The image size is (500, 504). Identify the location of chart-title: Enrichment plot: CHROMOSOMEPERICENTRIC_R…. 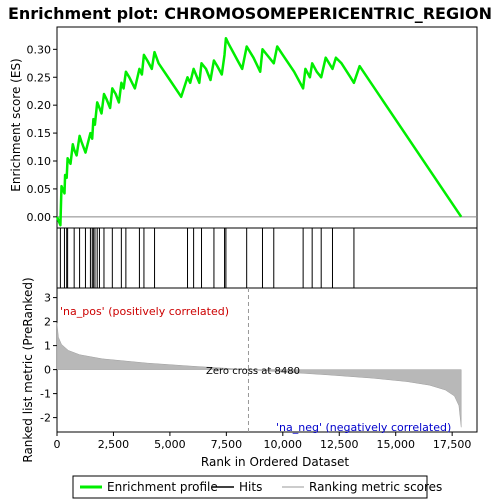
(250, 13).